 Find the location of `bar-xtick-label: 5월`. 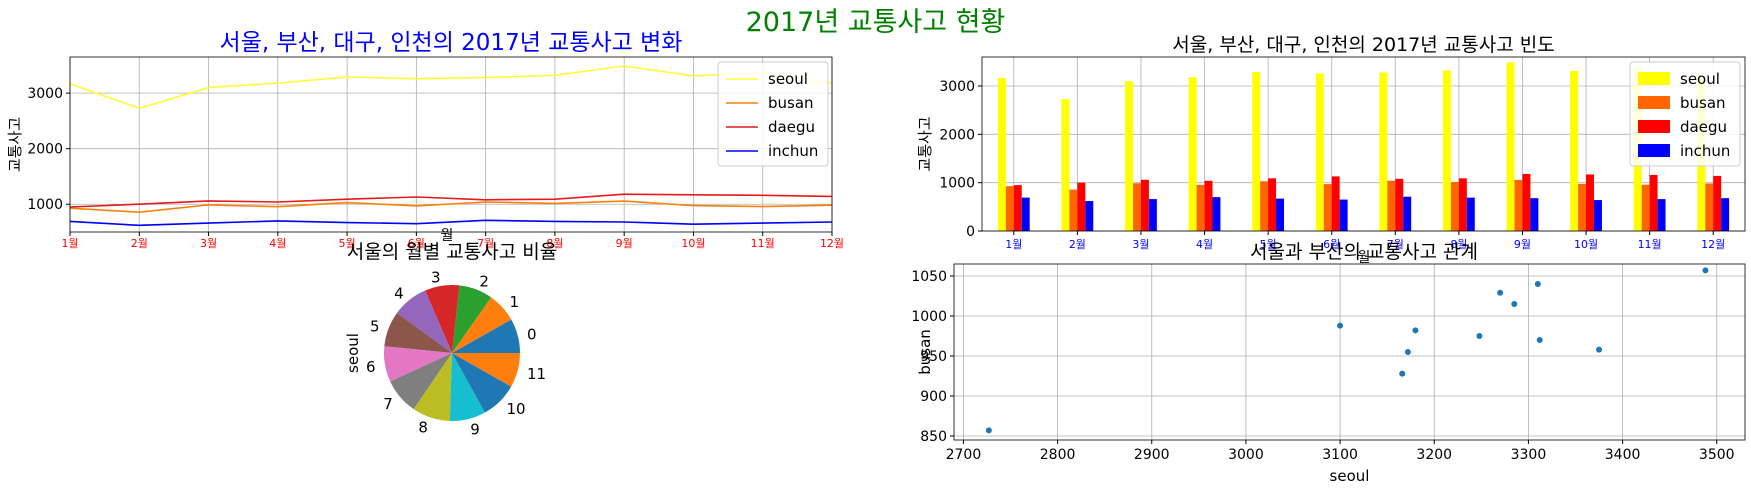

bar-xtick-label: 5월 is located at coordinates (1268, 244).